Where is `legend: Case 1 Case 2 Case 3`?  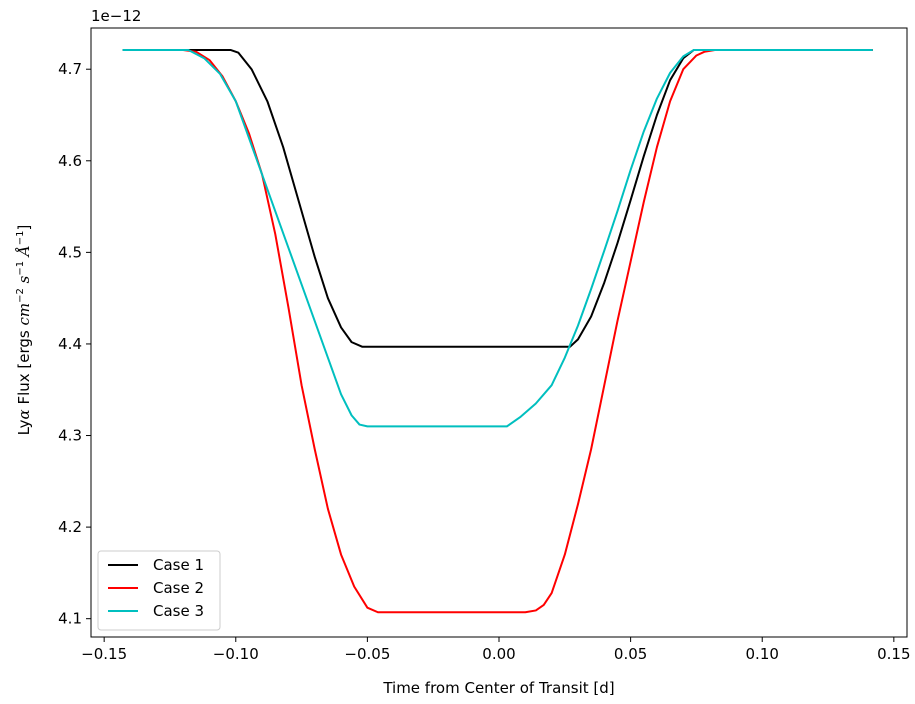 legend: Case 1 Case 2 Case 3 is located at coordinates (159, 590).